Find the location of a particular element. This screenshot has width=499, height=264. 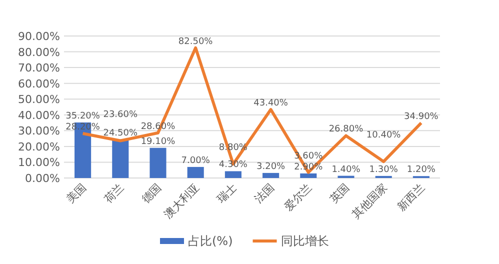

x-tick-label: 美国 is located at coordinates (76, 193).